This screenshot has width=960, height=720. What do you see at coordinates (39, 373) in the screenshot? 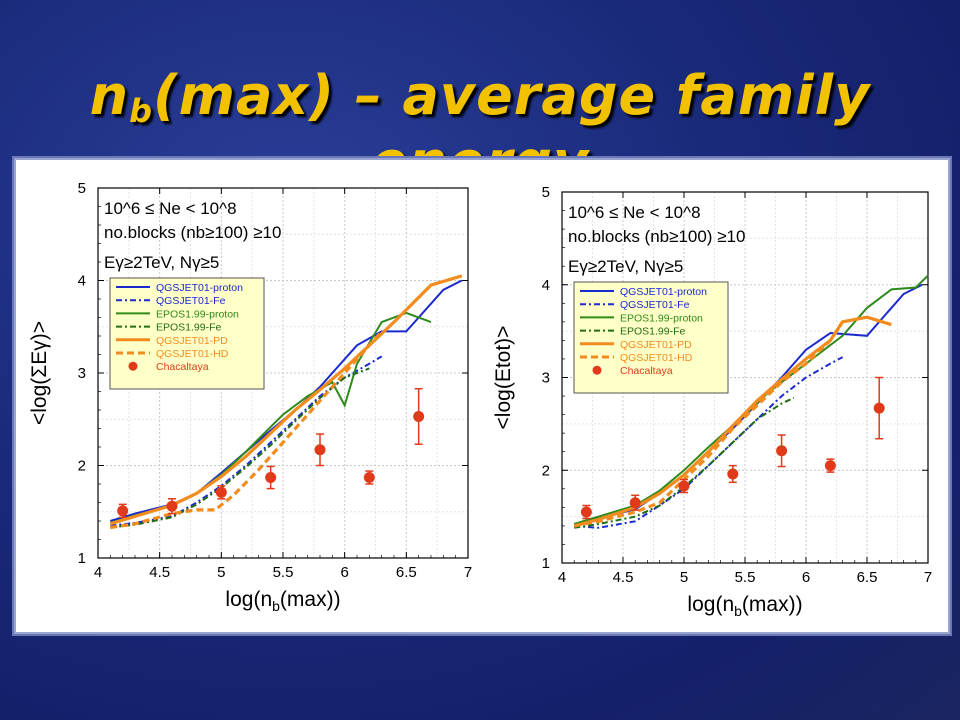
I see `y-axis-title: <log(ΣEγ)>` at bounding box center [39, 373].